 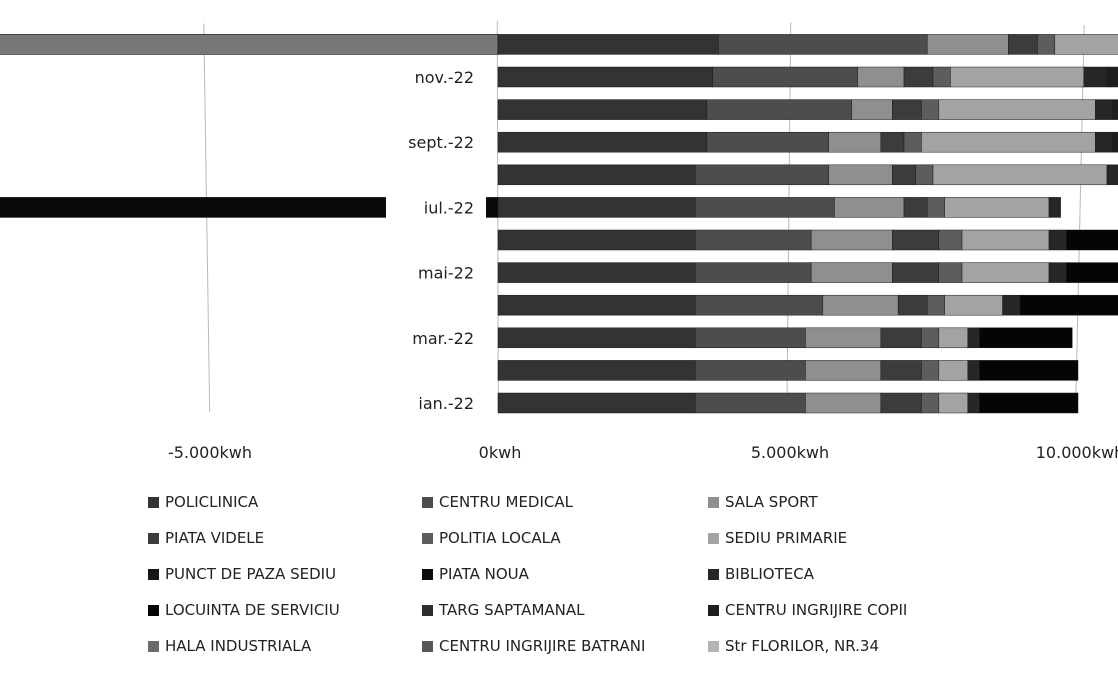 What do you see at coordinates (238, 646) in the screenshot?
I see `legend-label: HALA INDUSTRIALA` at bounding box center [238, 646].